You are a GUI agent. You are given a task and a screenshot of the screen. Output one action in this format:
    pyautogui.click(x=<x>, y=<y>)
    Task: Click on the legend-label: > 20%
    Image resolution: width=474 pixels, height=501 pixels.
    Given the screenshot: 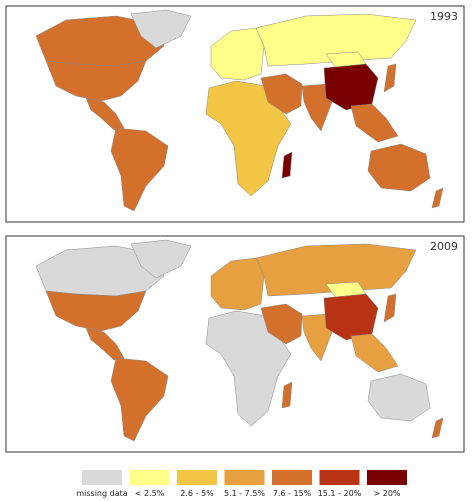 What is the action you would take?
    pyautogui.click(x=386, y=493)
    